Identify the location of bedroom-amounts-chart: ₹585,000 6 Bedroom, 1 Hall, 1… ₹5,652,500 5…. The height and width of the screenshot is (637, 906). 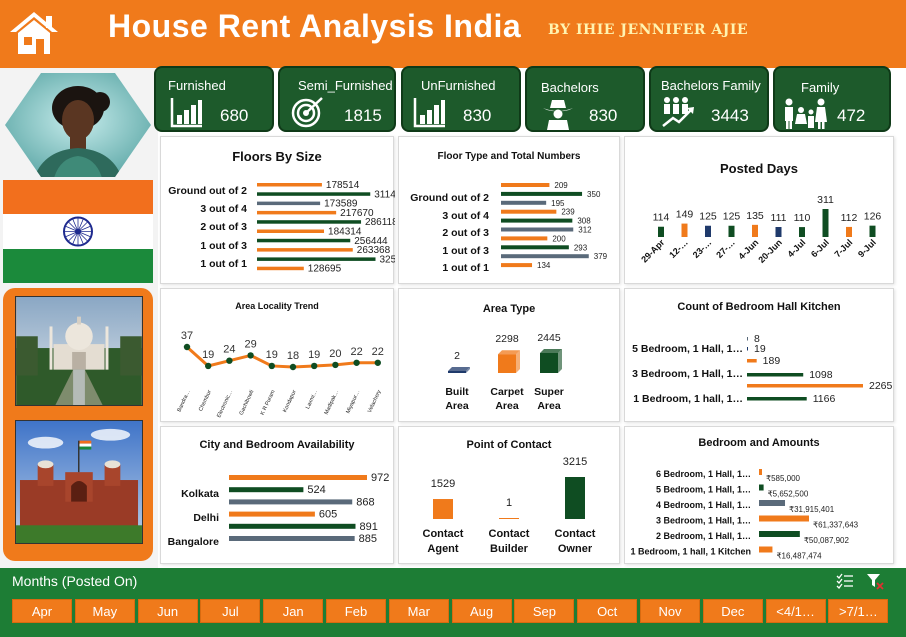
(744, 515).